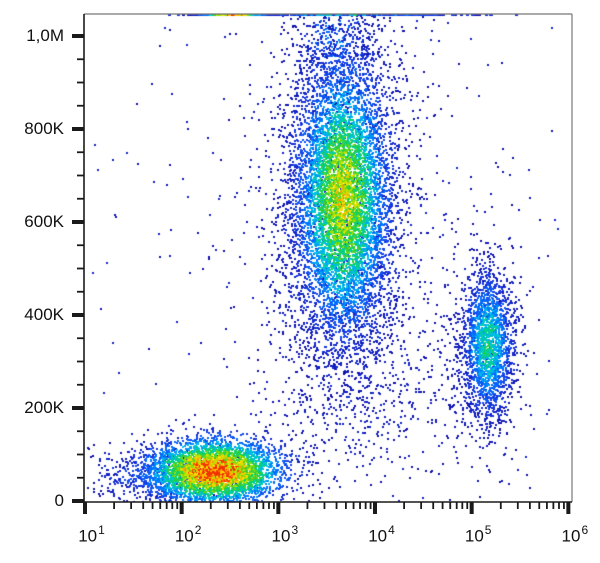  I want to click on y-axis-tick-label: 200K, so click(44, 407).